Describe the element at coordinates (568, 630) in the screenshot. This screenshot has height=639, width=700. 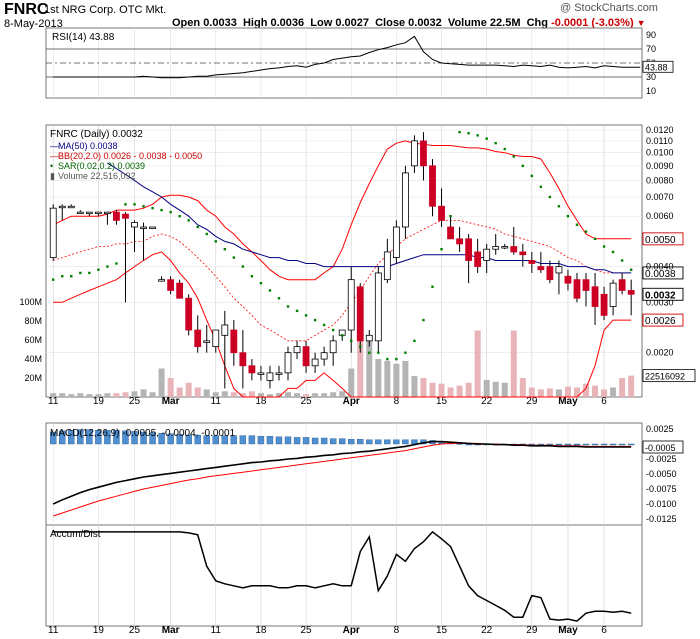
I see `x-tick-label: May` at that location.